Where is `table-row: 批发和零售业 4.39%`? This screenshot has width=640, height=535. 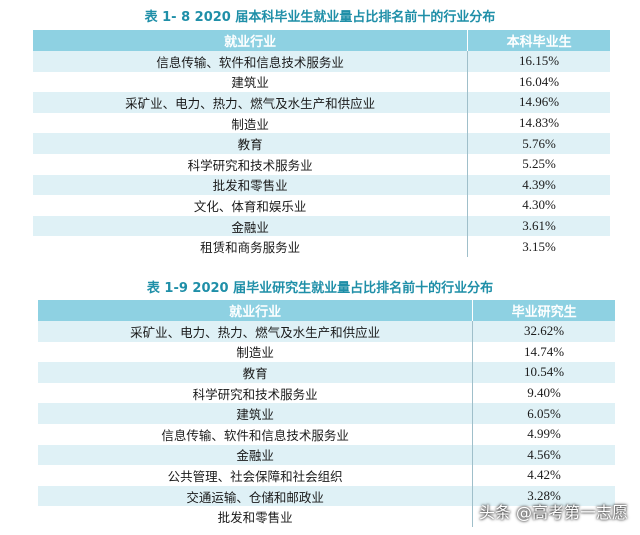 table-row: 批发和零售业 4.39% is located at coordinates (321, 185).